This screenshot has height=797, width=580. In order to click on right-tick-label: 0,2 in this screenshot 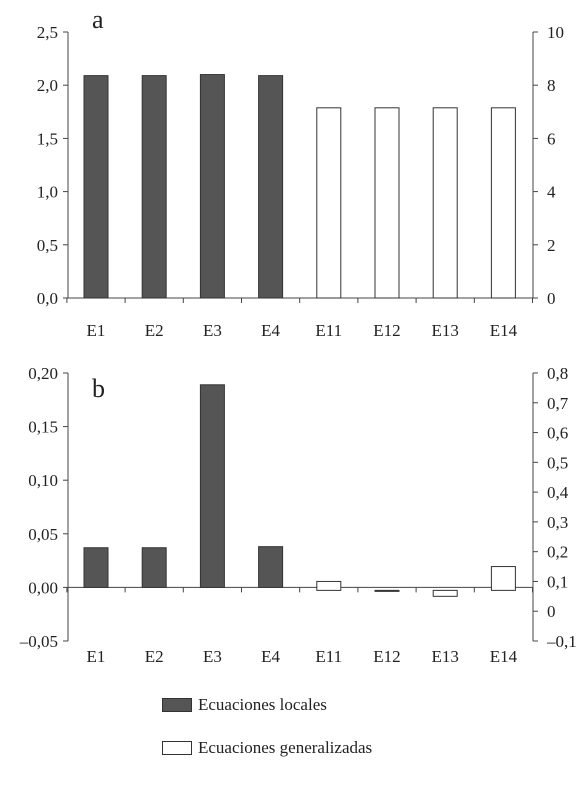, I will do `click(557, 552)`.